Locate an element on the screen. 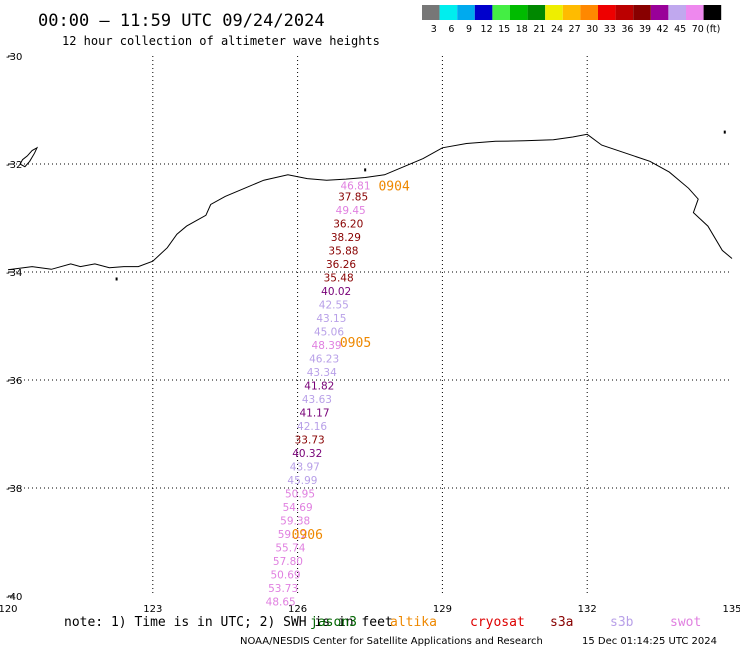  color-bin-label: 36 is located at coordinates (627, 29).